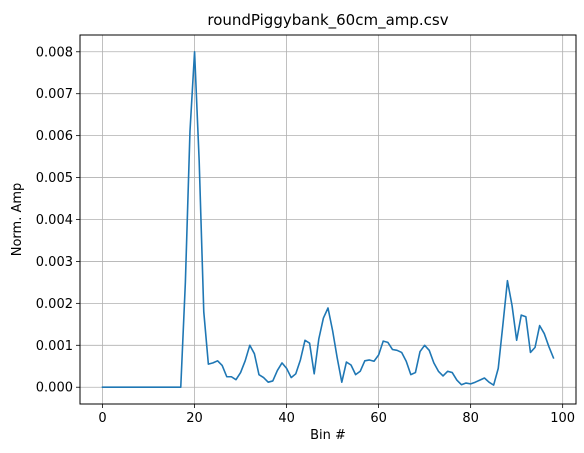 The image size is (584, 453). I want to click on y-tick-label: 0.005, so click(54, 178).